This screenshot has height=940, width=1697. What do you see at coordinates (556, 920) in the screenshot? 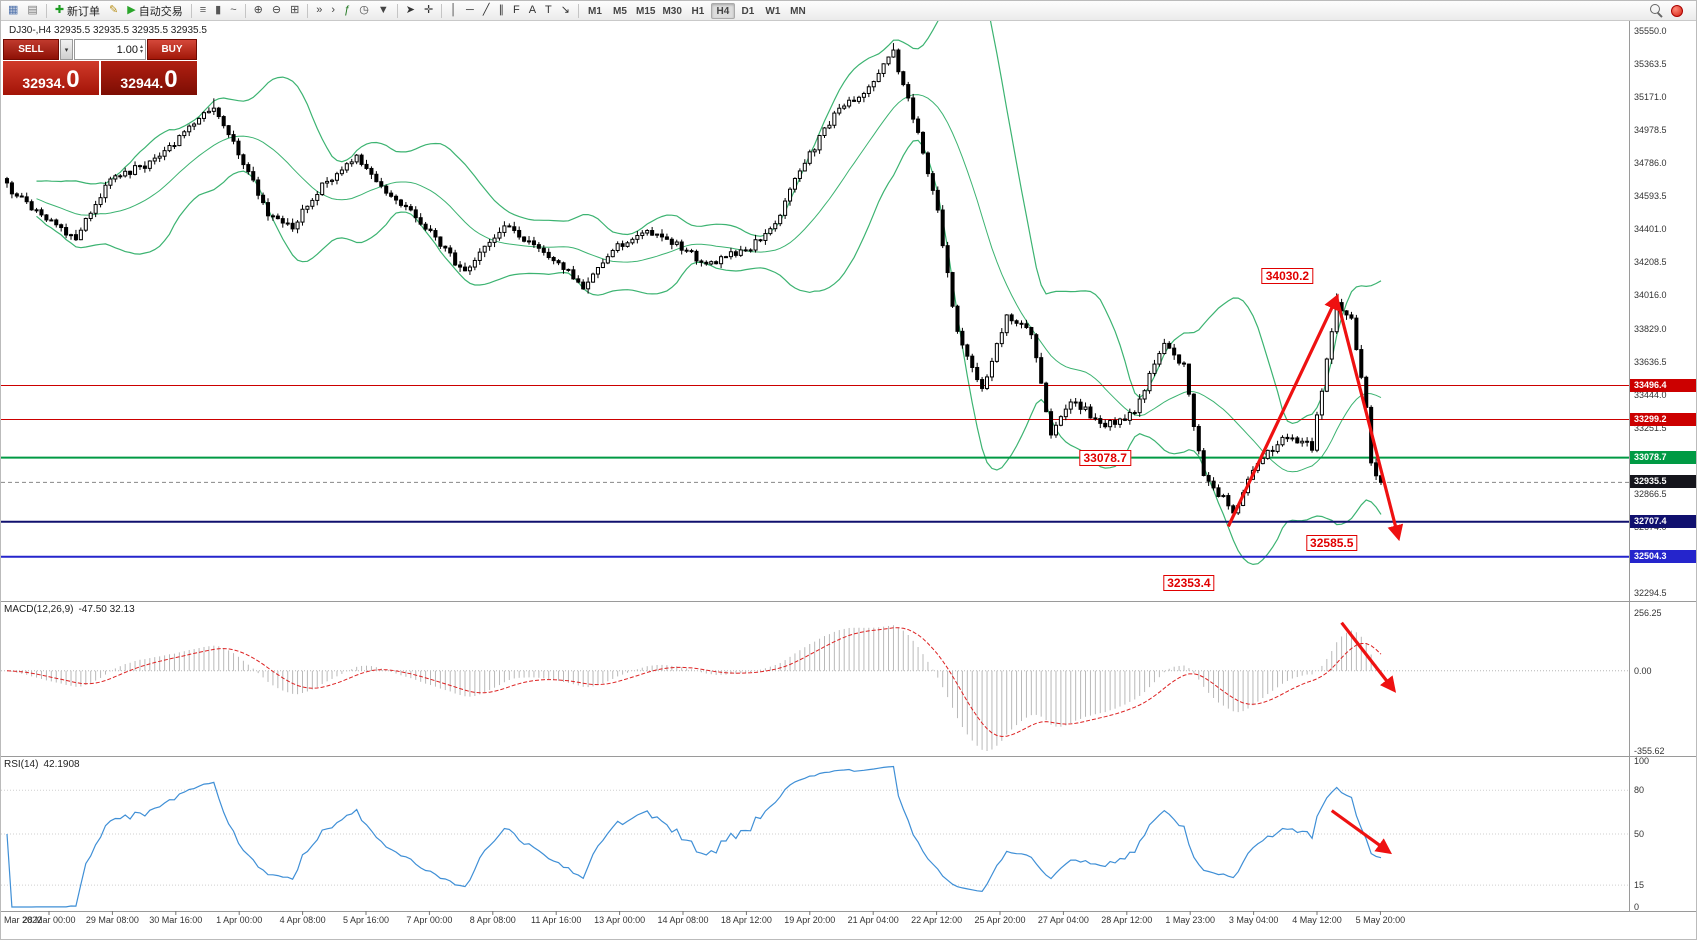
I see `time-axis-label: 11 Apr 16:00` at bounding box center [556, 920].